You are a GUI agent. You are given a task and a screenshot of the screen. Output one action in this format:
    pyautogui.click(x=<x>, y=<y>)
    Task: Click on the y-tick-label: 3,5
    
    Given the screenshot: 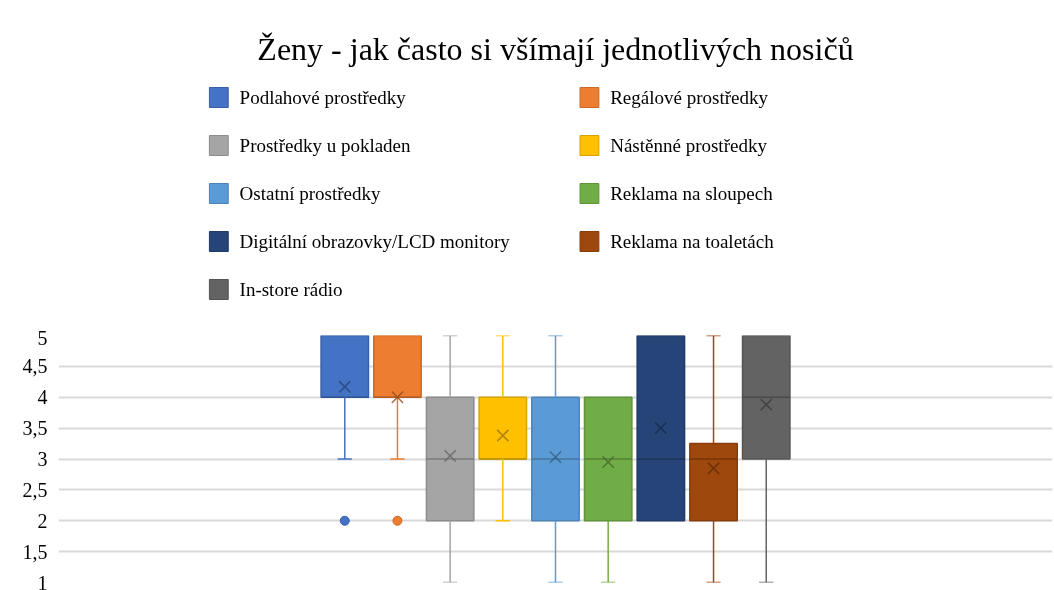 What is the action you would take?
    pyautogui.click(x=35, y=428)
    